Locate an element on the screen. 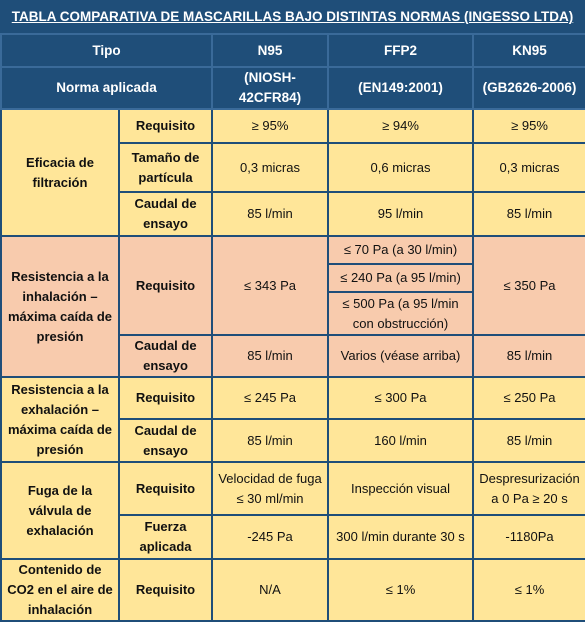 The image size is (585, 622). norma-label: Norma aplicada is located at coordinates (106, 88).